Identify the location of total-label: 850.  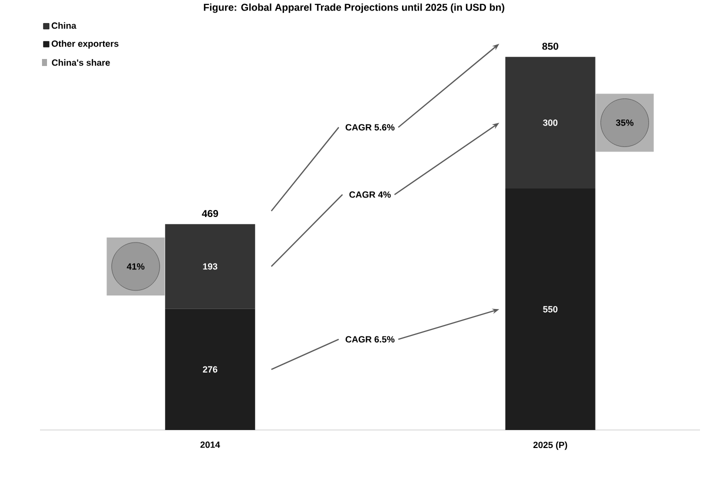
(550, 46).